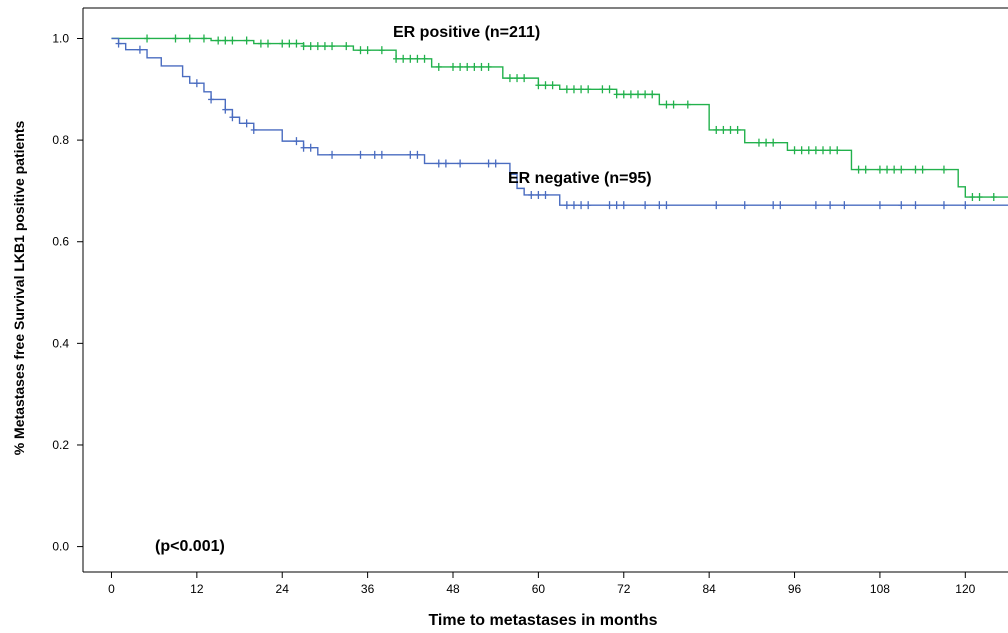 This screenshot has height=633, width=1008. I want to click on y-tick-label: 1.0, so click(60, 38).